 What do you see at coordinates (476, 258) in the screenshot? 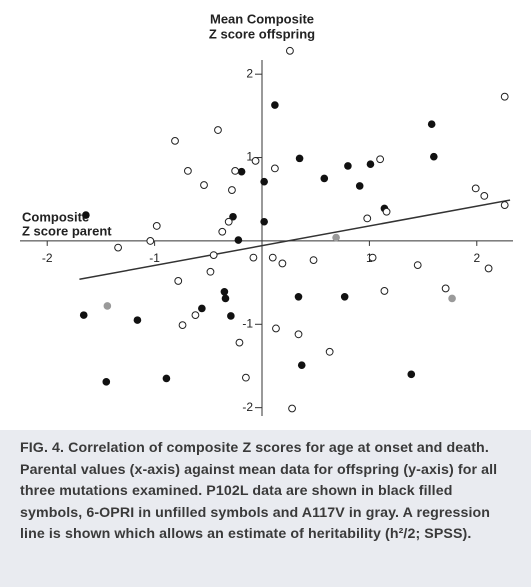
I see `x-tick-label: 2` at bounding box center [476, 258].